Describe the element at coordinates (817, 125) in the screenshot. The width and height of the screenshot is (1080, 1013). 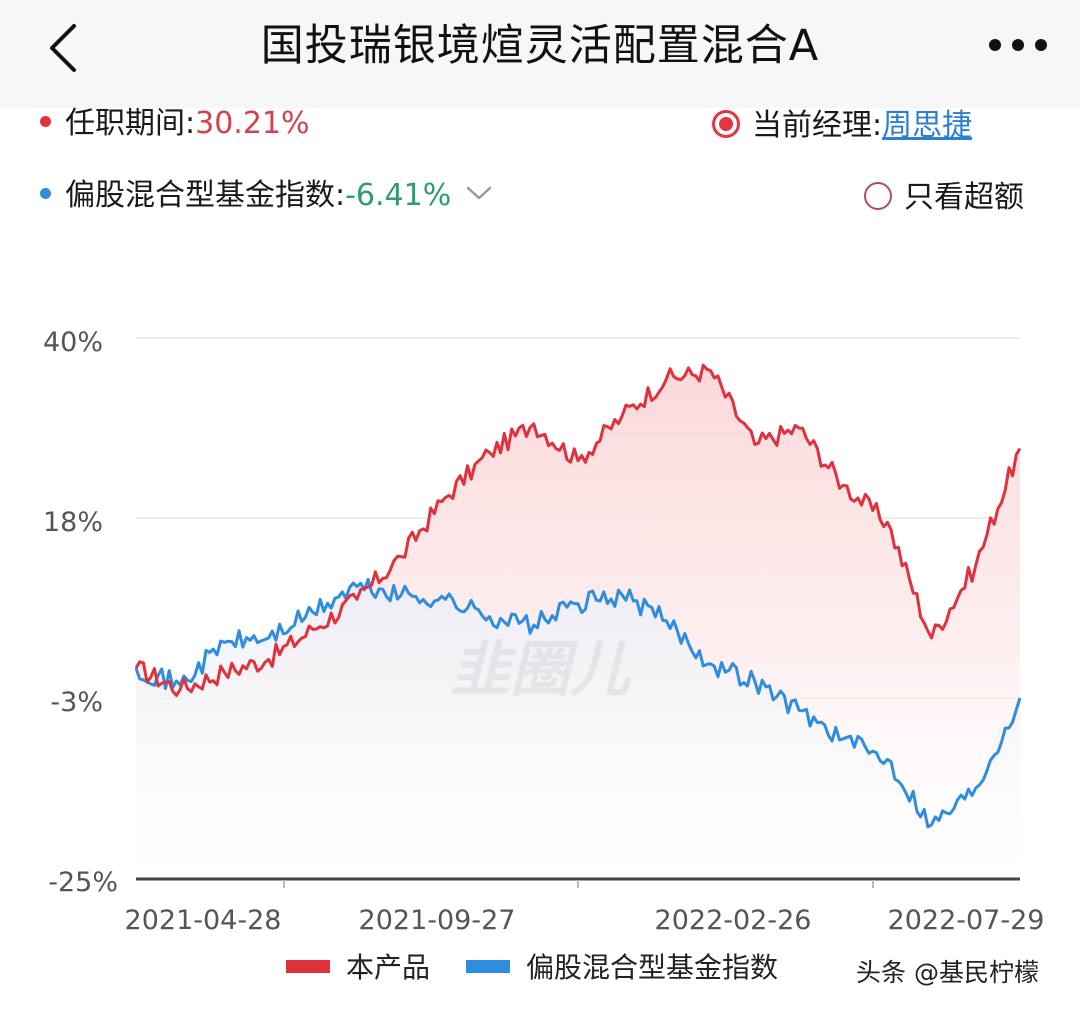
I see `current-manager-label: 当前经理:` at that location.